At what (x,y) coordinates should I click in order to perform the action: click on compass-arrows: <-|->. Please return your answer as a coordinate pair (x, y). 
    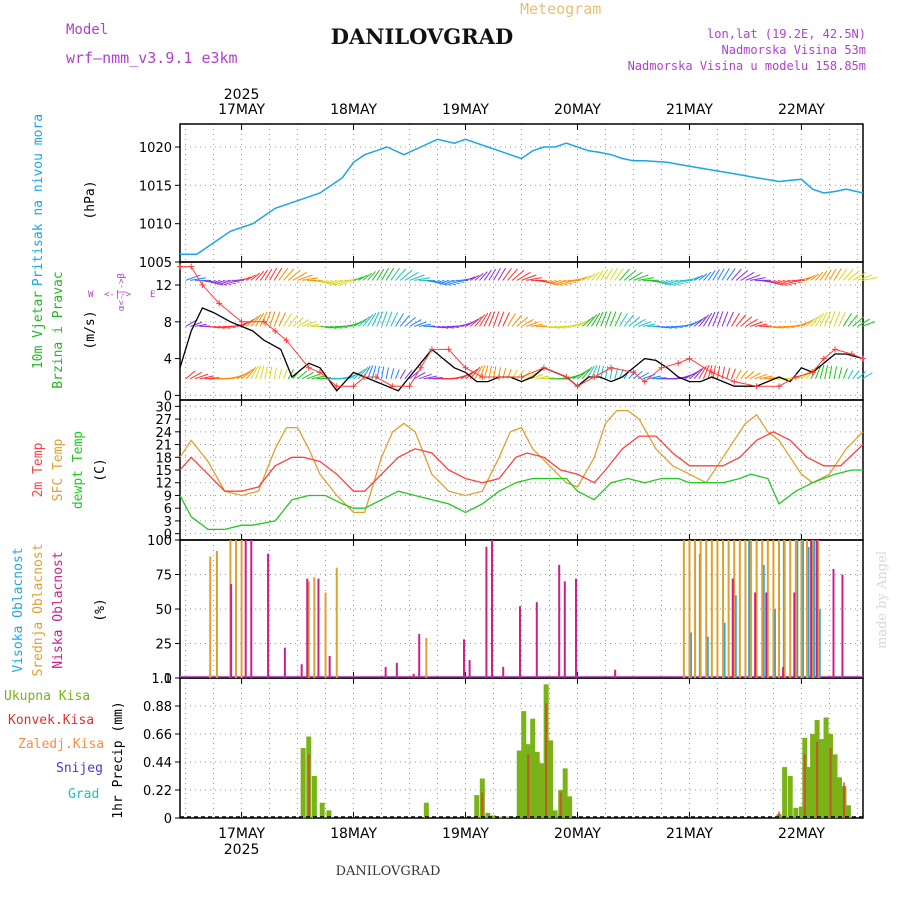
    Looking at the image, I should click on (118, 295).